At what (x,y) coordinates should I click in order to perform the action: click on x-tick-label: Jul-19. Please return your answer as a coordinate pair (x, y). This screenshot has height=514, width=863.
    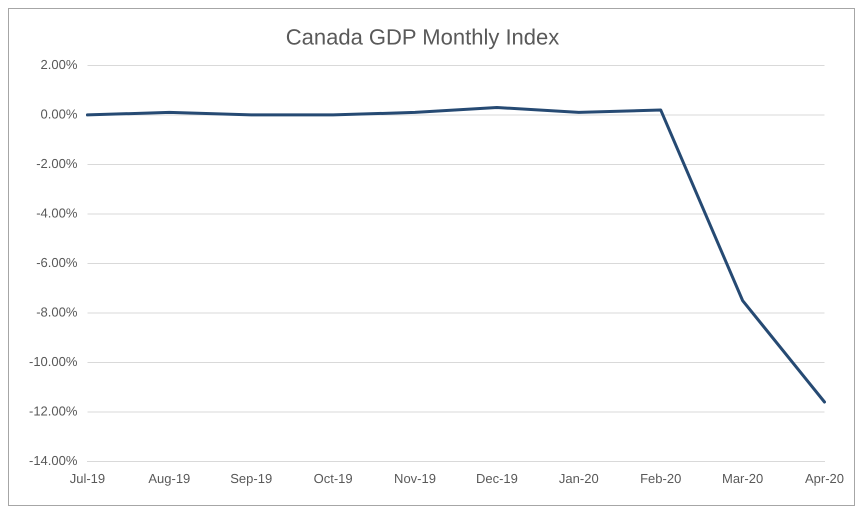
    Looking at the image, I should click on (88, 478).